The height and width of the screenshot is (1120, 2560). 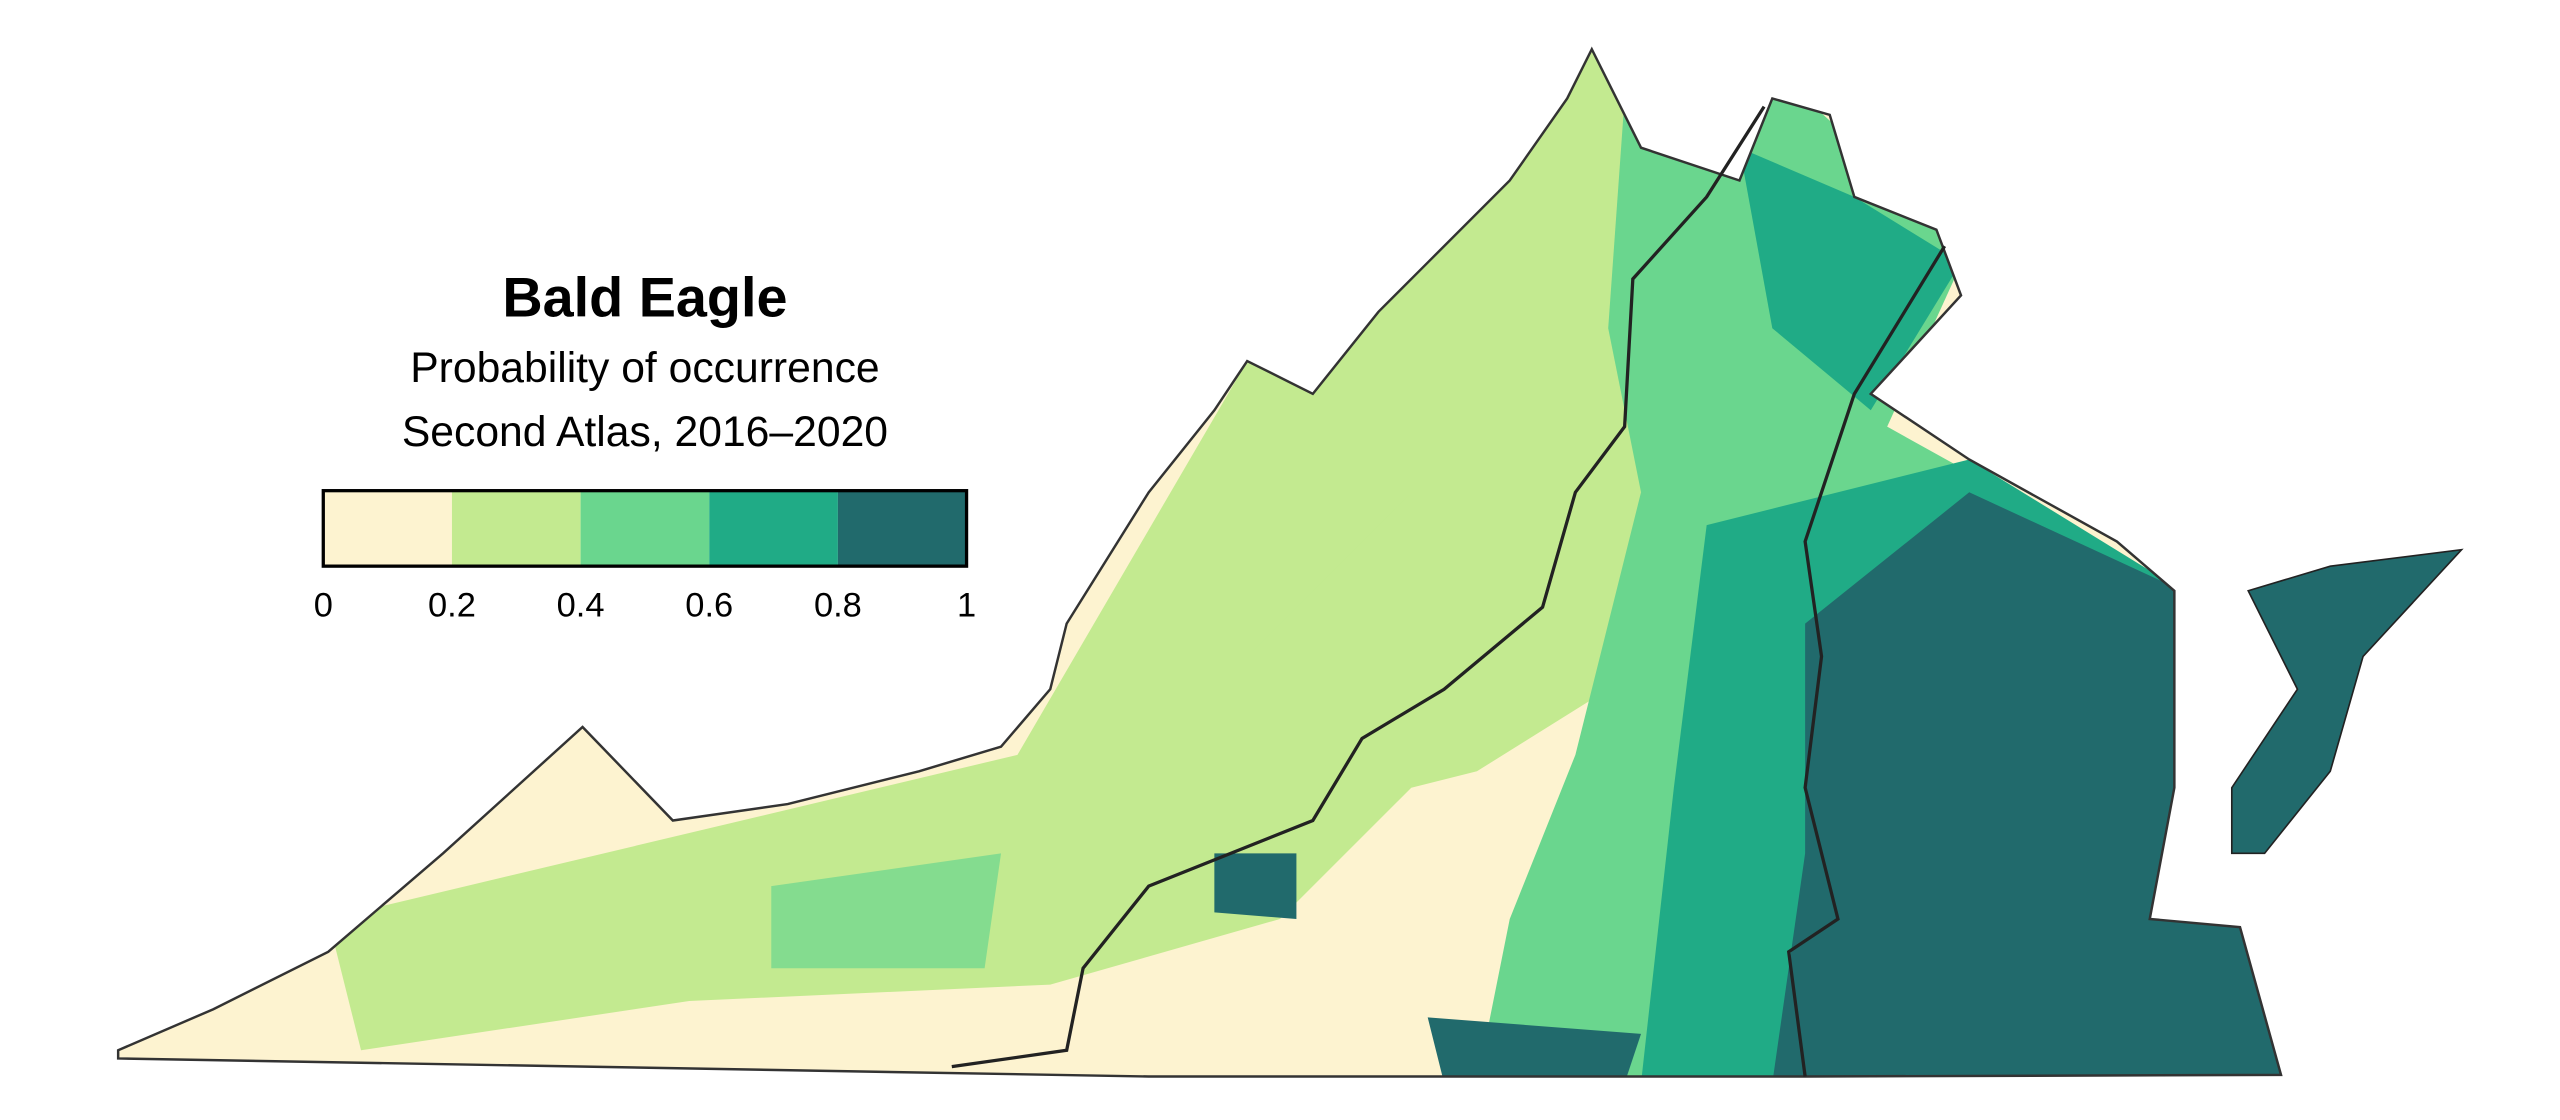 I want to click on legend-tick-label: 0.8, so click(x=838, y=605).